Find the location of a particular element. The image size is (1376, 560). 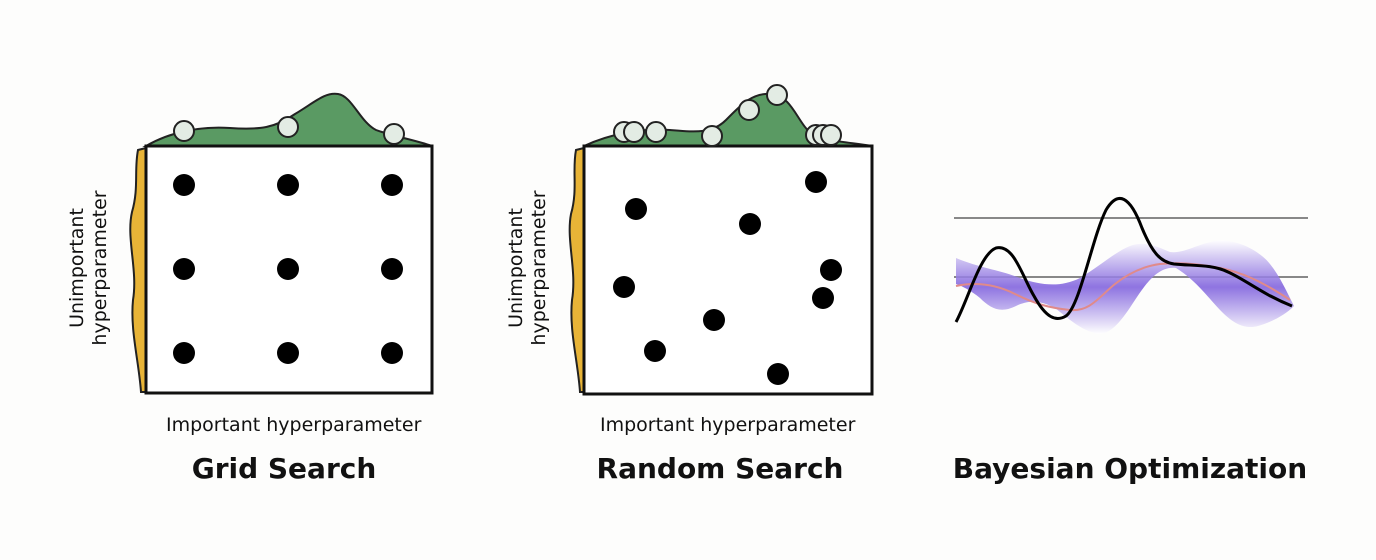

grid-y-axis-label-line1: Unimportant is located at coordinates (77, 268).